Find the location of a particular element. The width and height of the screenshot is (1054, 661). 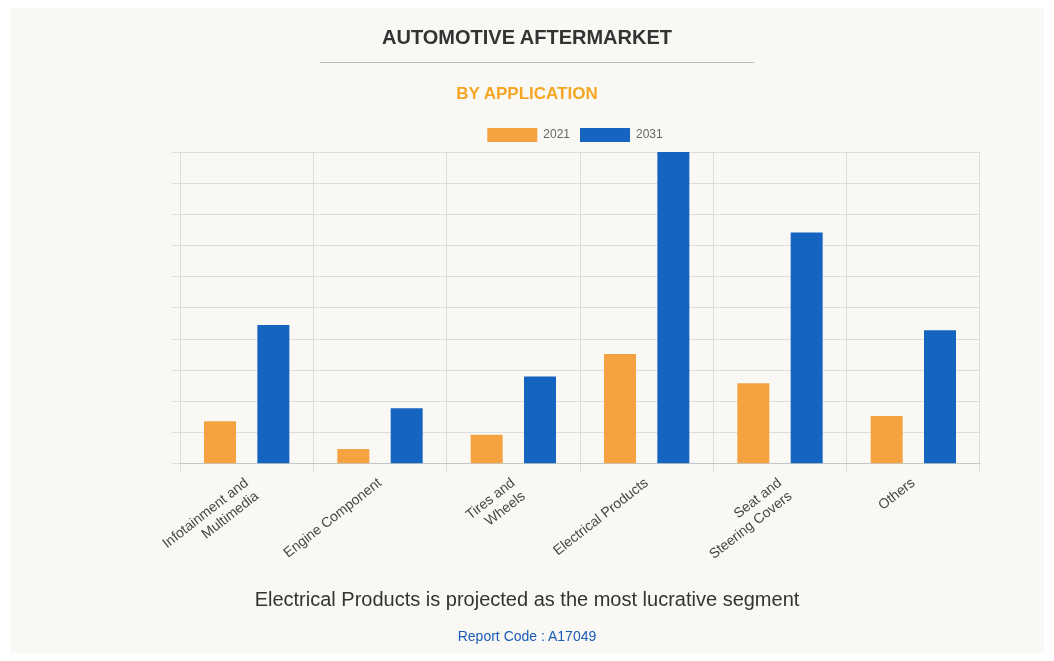

legend-label: 2031 is located at coordinates (650, 134).